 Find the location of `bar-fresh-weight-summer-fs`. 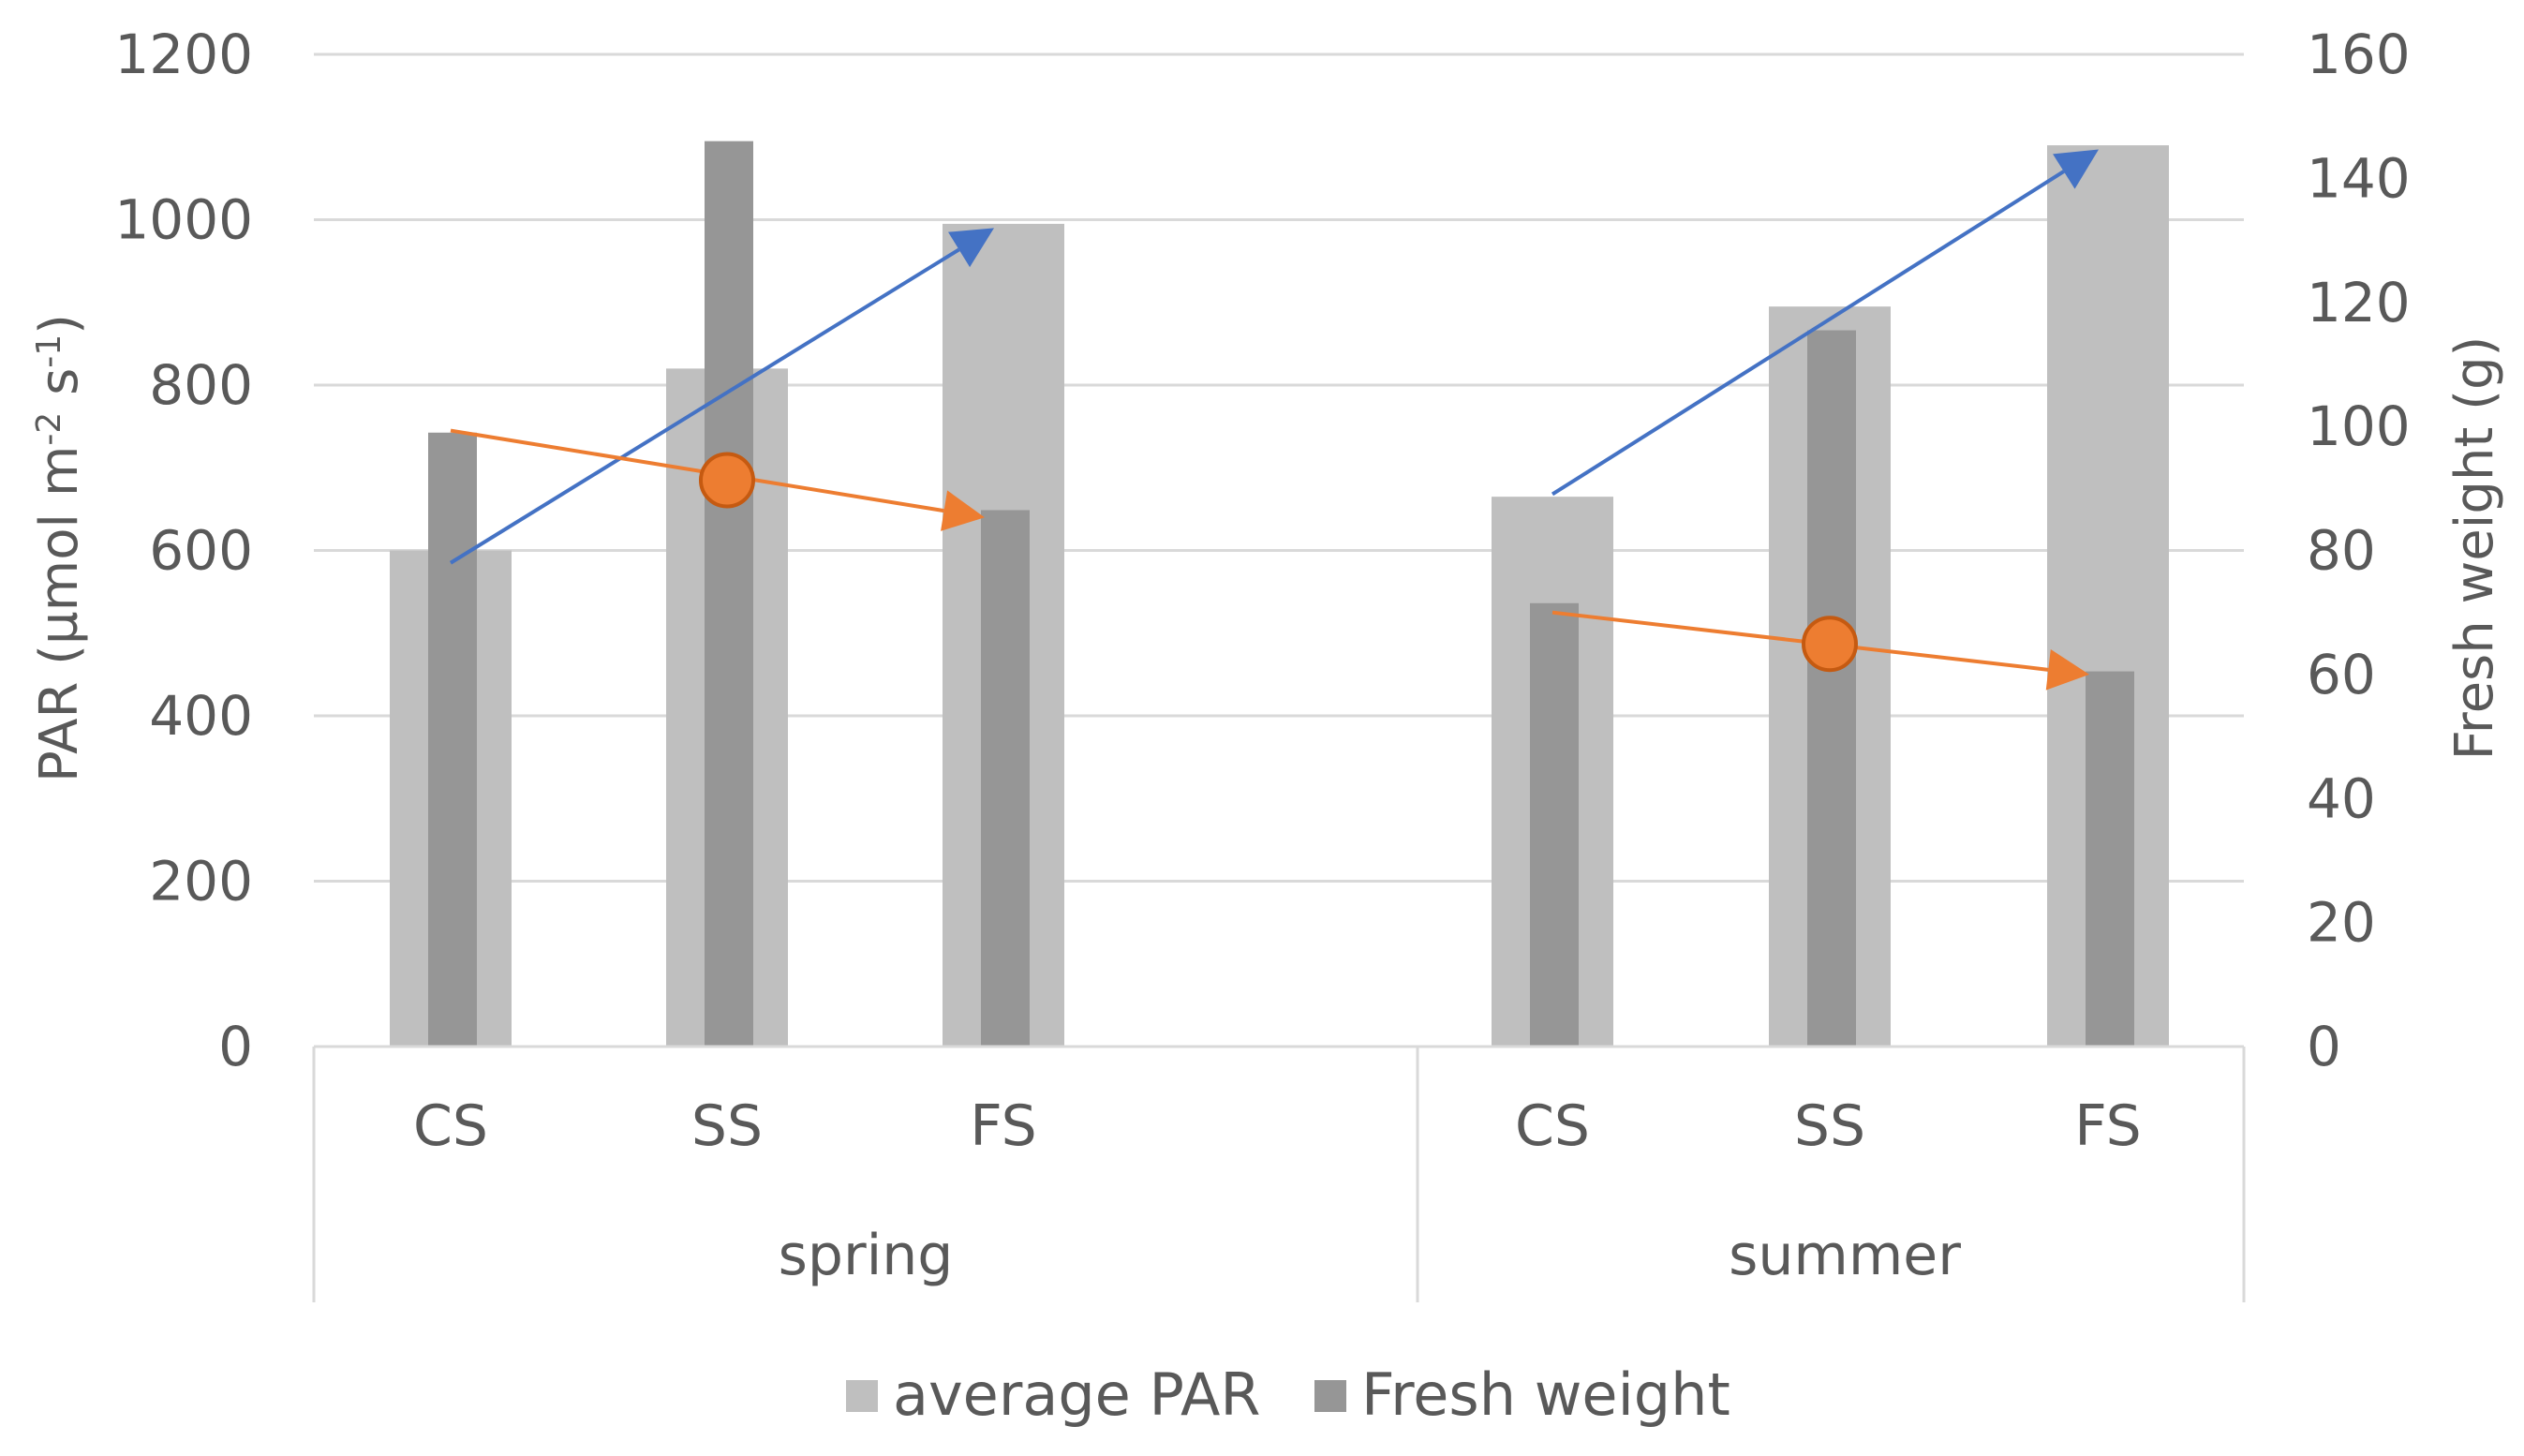

bar-fresh-weight-summer-fs is located at coordinates (2110, 859).